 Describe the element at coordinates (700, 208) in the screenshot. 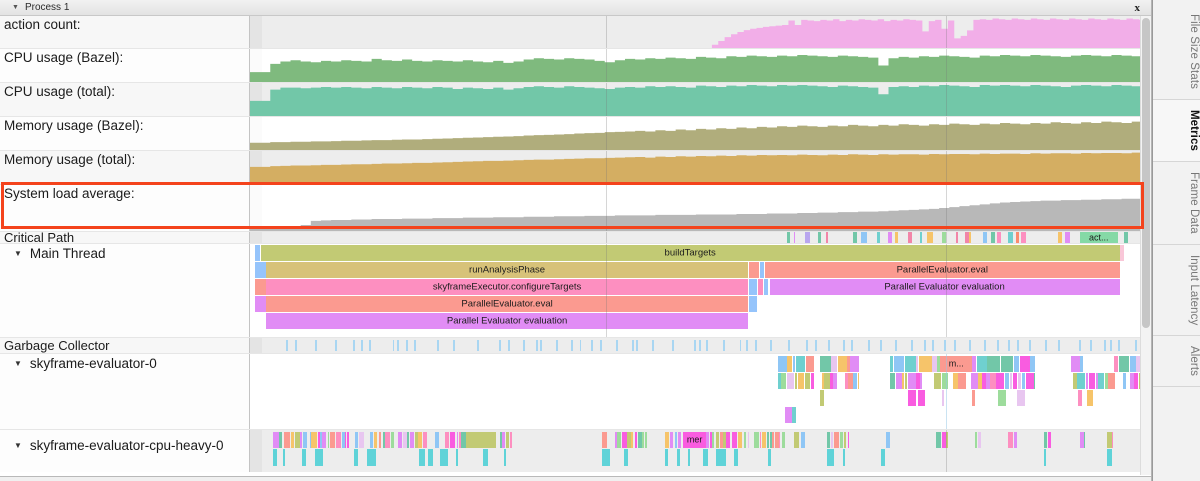

I see `track-chart-system-load-average` at that location.